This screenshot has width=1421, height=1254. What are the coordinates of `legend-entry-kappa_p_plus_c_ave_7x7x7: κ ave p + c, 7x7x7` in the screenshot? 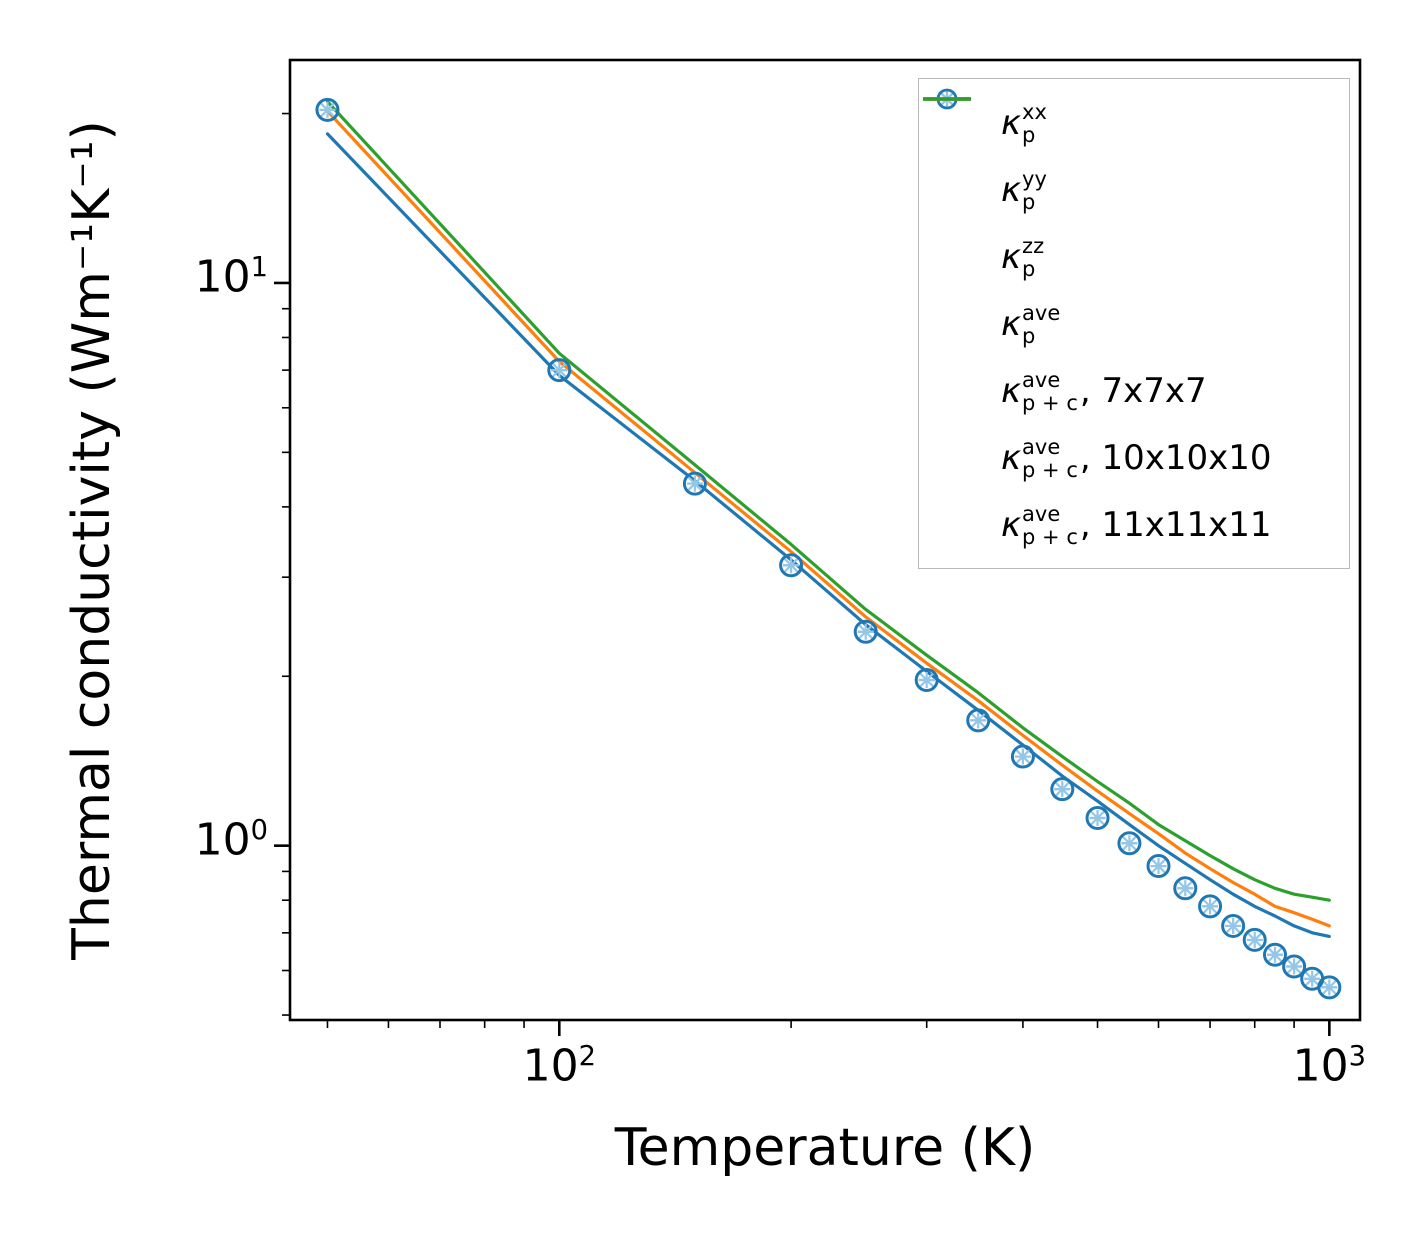 It's located at (1133, 260).